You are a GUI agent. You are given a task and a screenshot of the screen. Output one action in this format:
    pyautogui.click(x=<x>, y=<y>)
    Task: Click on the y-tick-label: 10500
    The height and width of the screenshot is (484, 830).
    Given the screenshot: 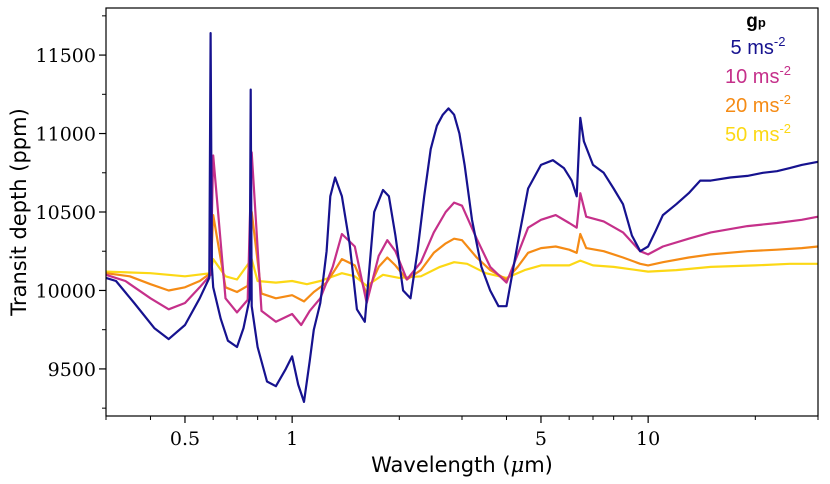 What is the action you would take?
    pyautogui.click(x=66, y=213)
    